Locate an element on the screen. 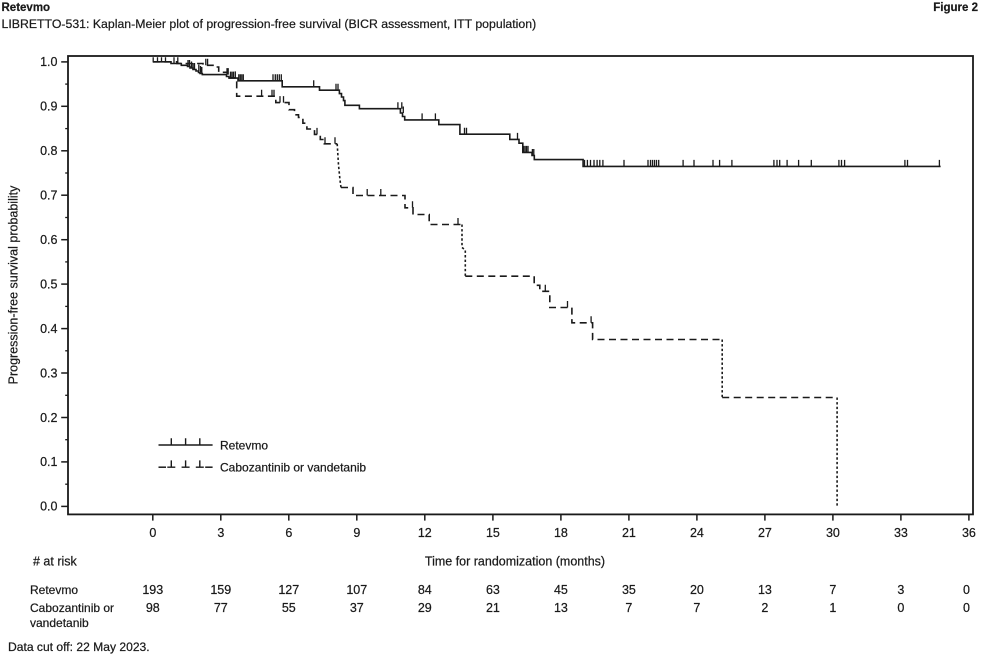 The image size is (983, 661). svg-text: 84 is located at coordinates (425, 590).